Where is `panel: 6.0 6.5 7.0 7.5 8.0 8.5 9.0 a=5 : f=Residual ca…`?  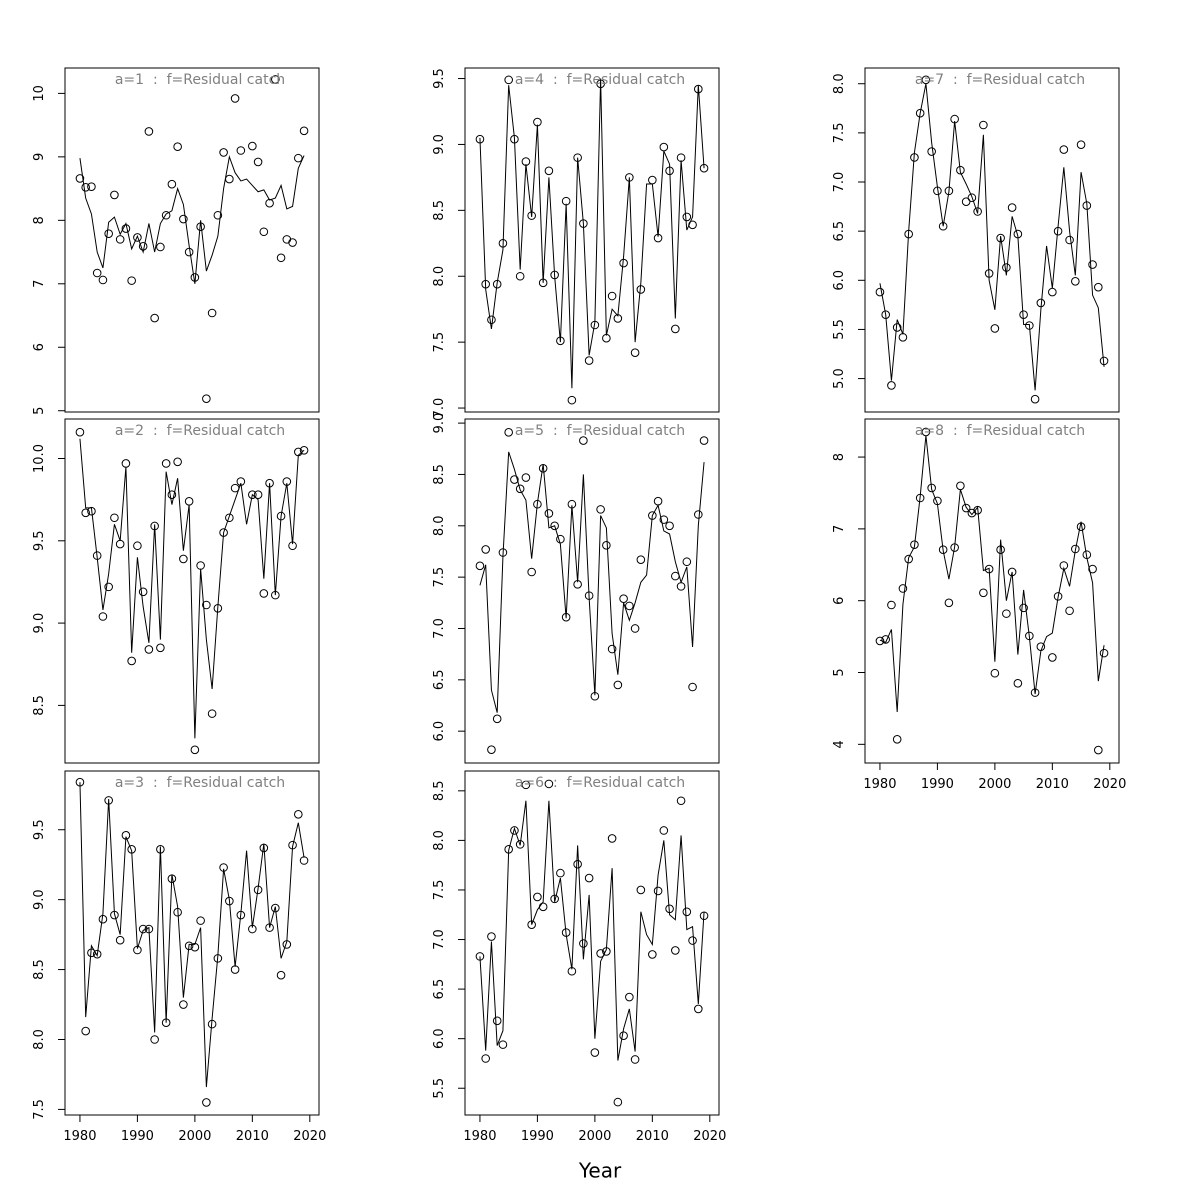 panel: 6.0 6.5 7.0 7.5 8.0 8.5 9.0 a=5 : f=Residual ca… is located at coordinates (576, 588).